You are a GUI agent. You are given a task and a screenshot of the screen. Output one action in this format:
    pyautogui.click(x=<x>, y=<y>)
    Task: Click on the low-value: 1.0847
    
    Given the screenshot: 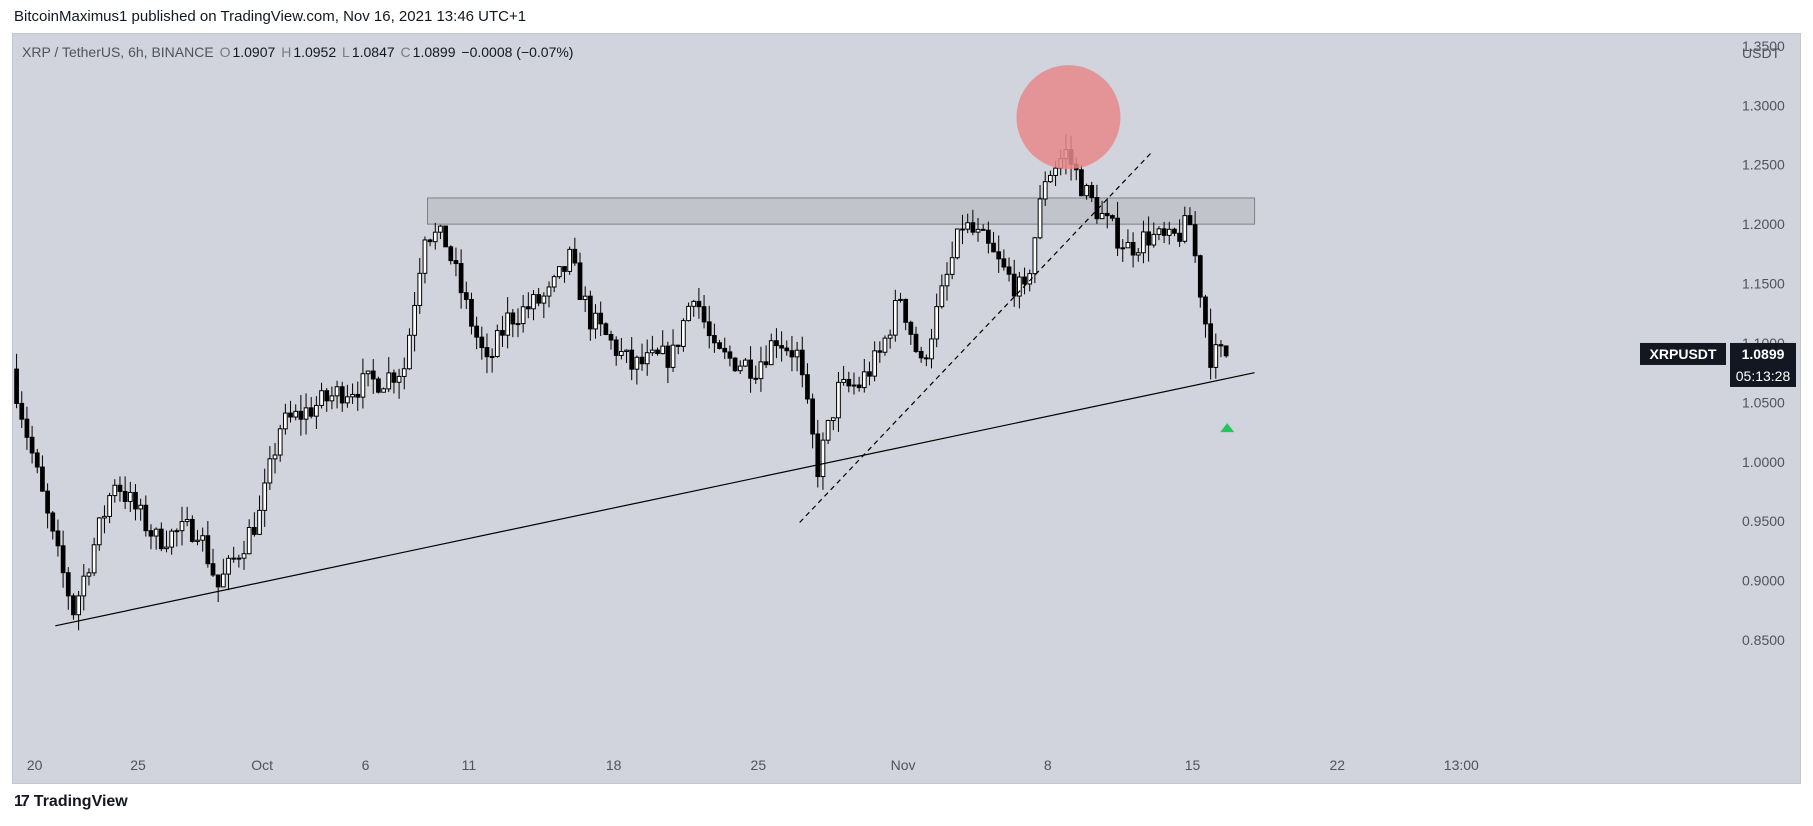 What is the action you would take?
    pyautogui.click(x=373, y=52)
    